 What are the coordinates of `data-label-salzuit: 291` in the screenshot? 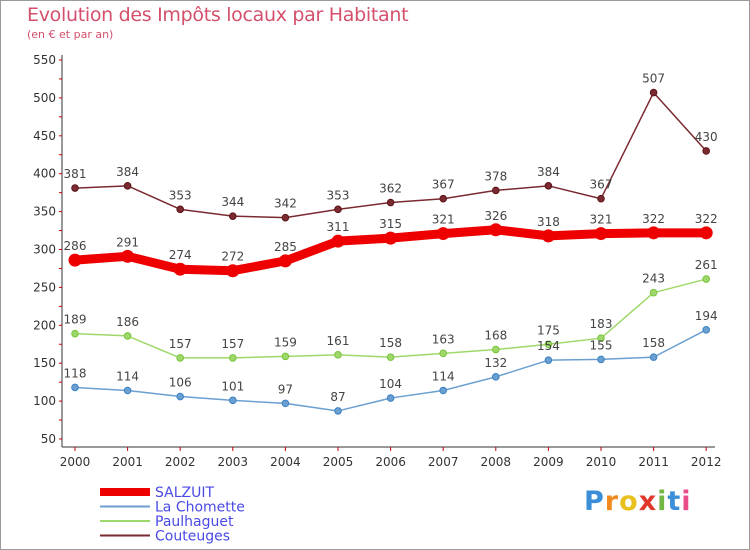 It's located at (127, 242).